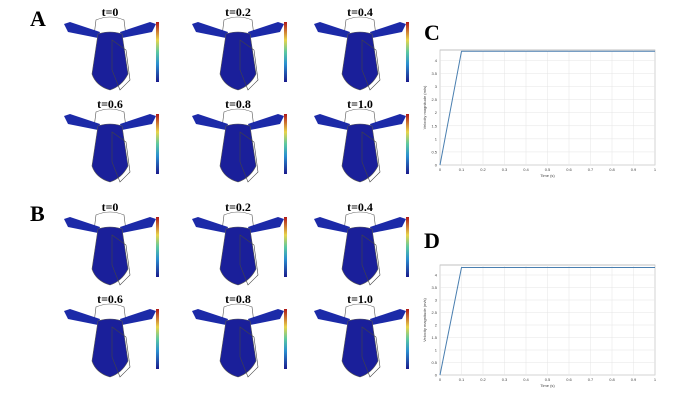 This screenshot has height=395, width=697. What do you see at coordinates (432, 240) in the screenshot?
I see `panel-label: D` at bounding box center [432, 240].